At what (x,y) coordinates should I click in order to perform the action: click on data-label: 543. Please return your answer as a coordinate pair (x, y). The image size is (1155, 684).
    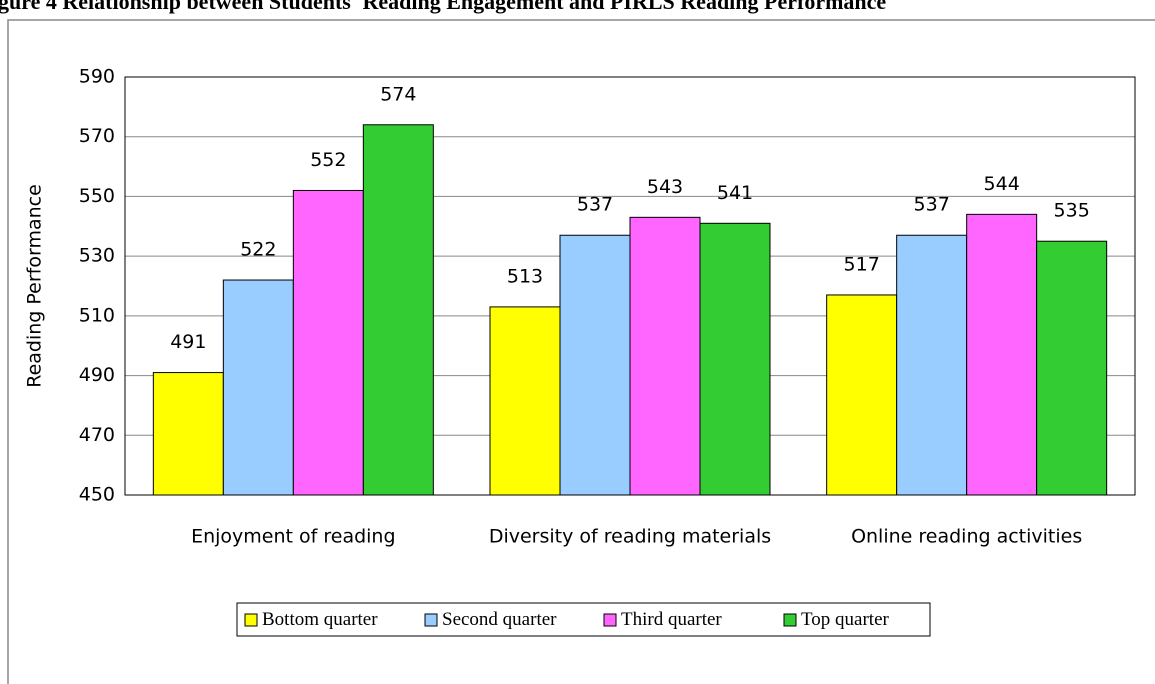
    Looking at the image, I should click on (665, 187).